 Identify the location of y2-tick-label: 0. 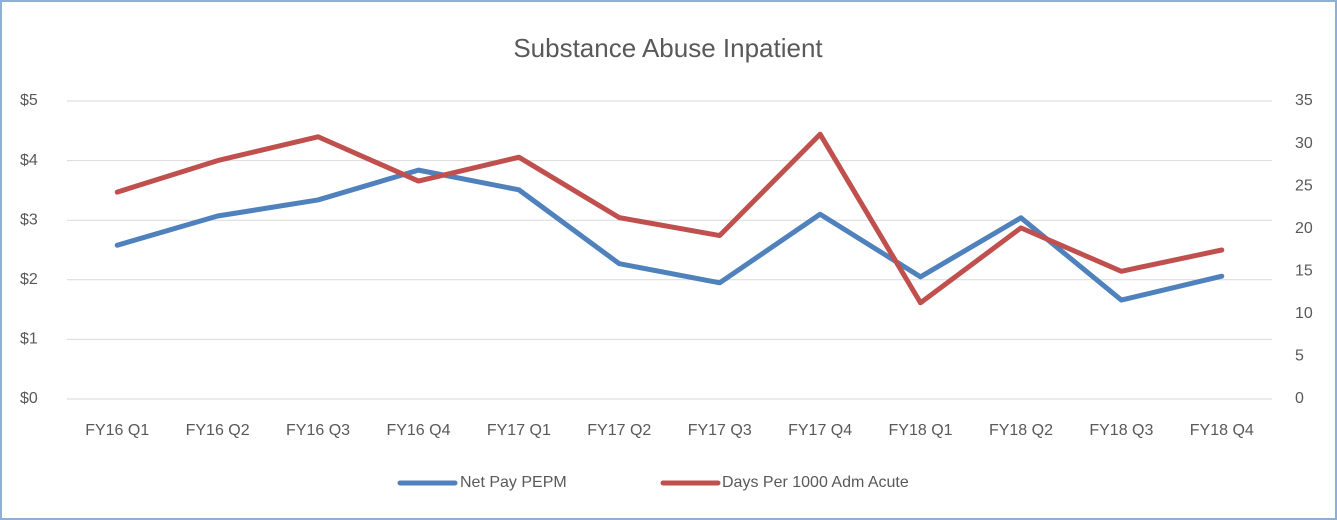
(1299, 398).